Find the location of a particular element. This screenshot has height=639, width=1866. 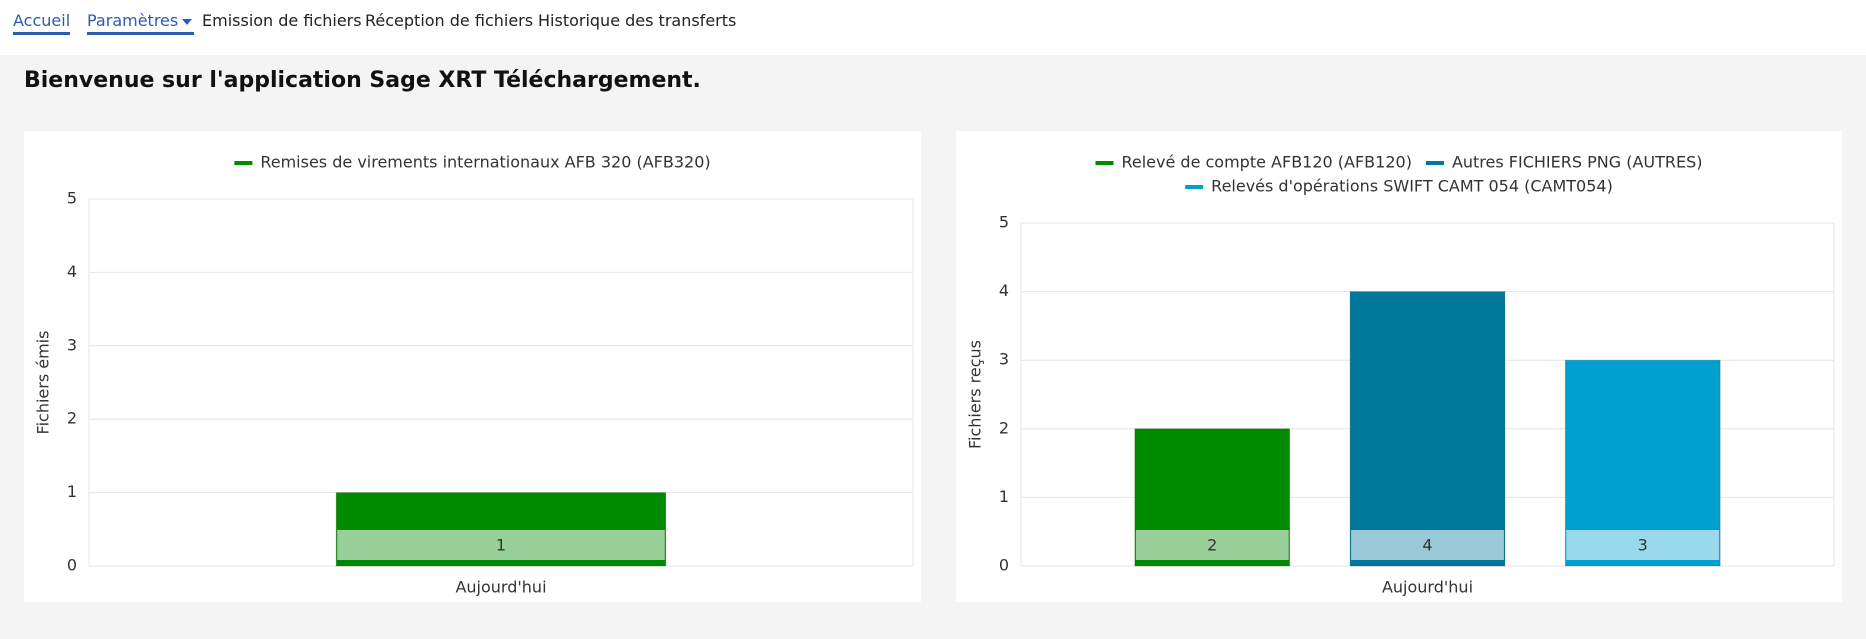

legend-item: Autres FICHIERS PNG (AUTRES) is located at coordinates (1564, 162).